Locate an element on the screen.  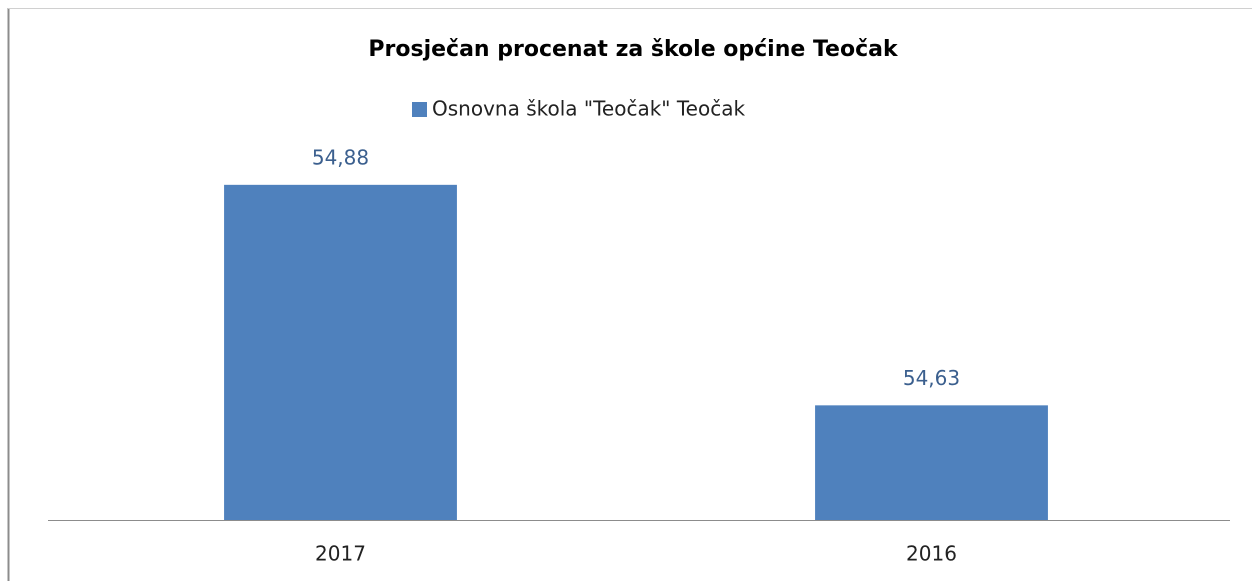
x-tick-label: 2016 is located at coordinates (931, 554).